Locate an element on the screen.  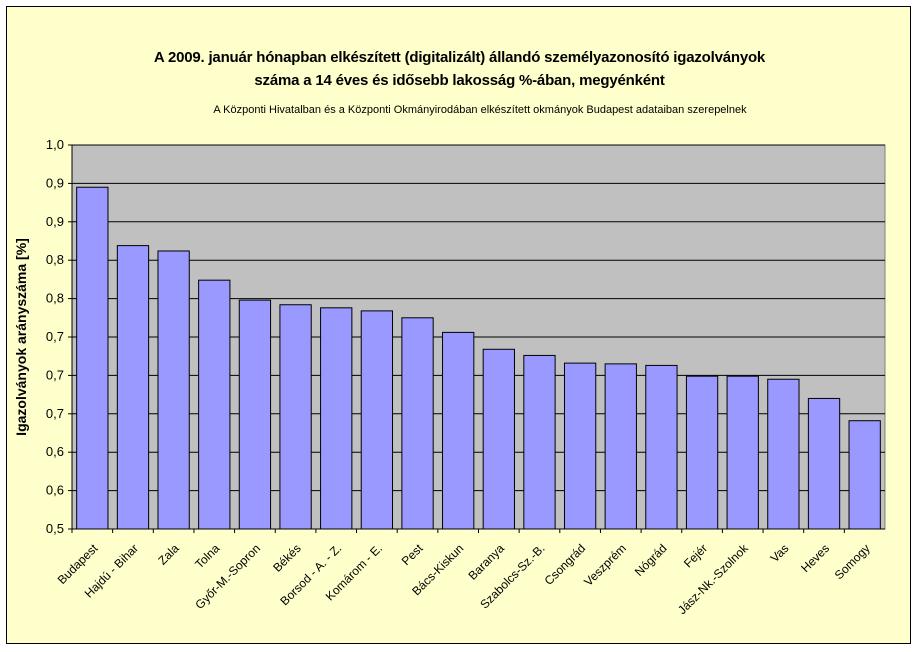
x-tick-label: Pest is located at coordinates (412, 554).